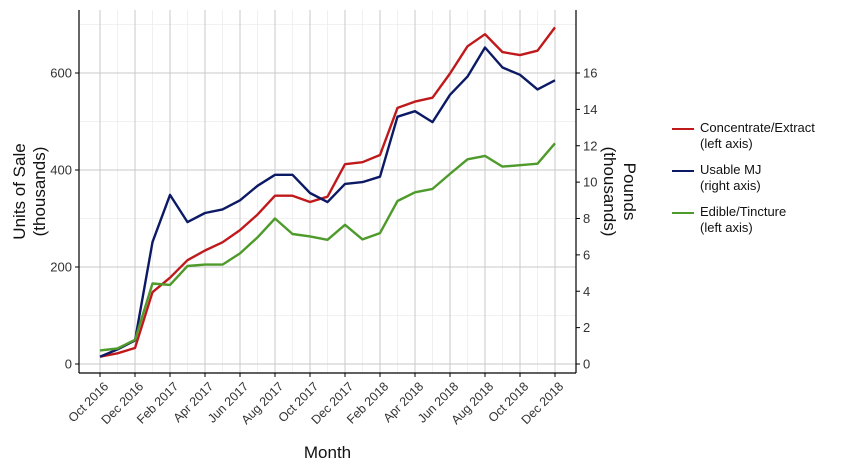 The height and width of the screenshot is (467, 850). I want to click on right-tick-label: 8, so click(586, 218).